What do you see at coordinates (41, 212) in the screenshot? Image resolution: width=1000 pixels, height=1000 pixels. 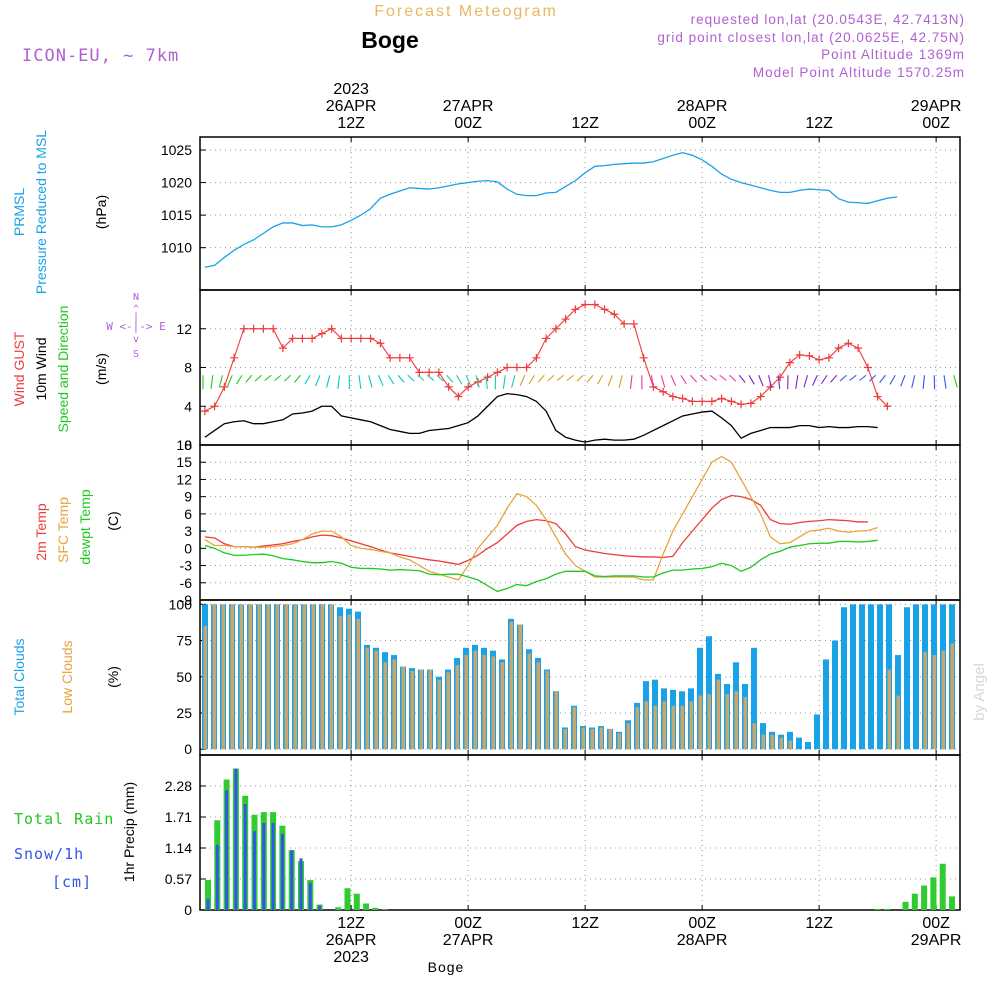 I see `pressure-label-2: Pressure Reduced to MSL` at bounding box center [41, 212].